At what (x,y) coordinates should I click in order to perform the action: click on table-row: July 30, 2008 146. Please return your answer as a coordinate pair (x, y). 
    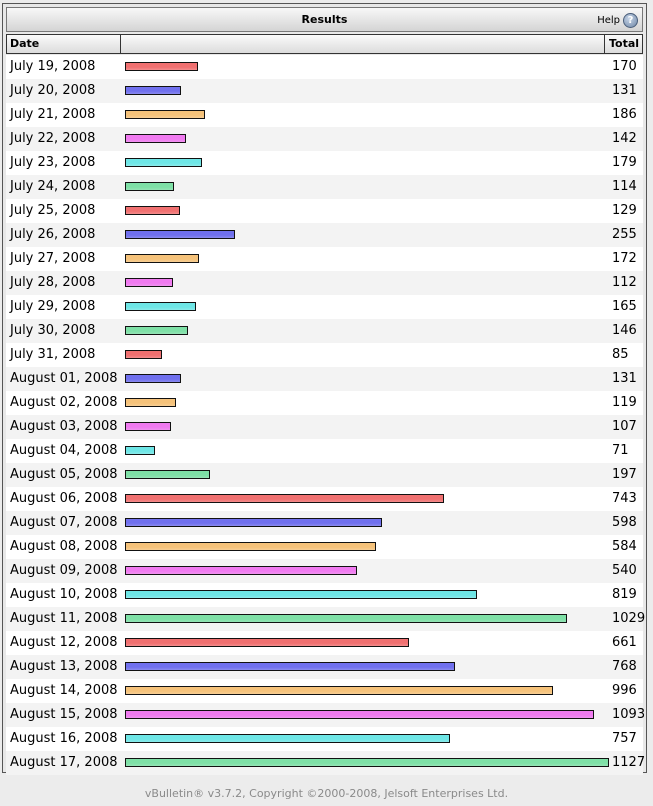
    Looking at the image, I should click on (324, 331).